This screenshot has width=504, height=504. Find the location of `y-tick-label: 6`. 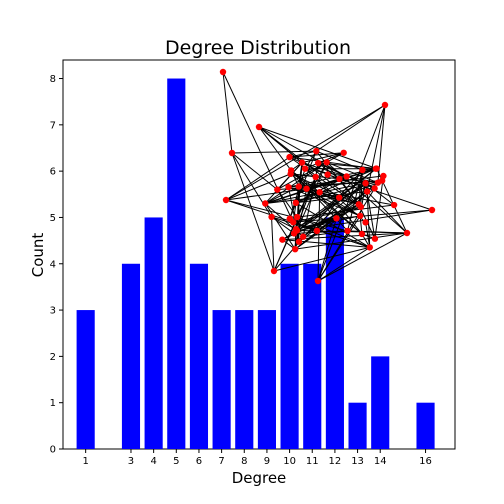

y-tick-label: 6 is located at coordinates (53, 172).